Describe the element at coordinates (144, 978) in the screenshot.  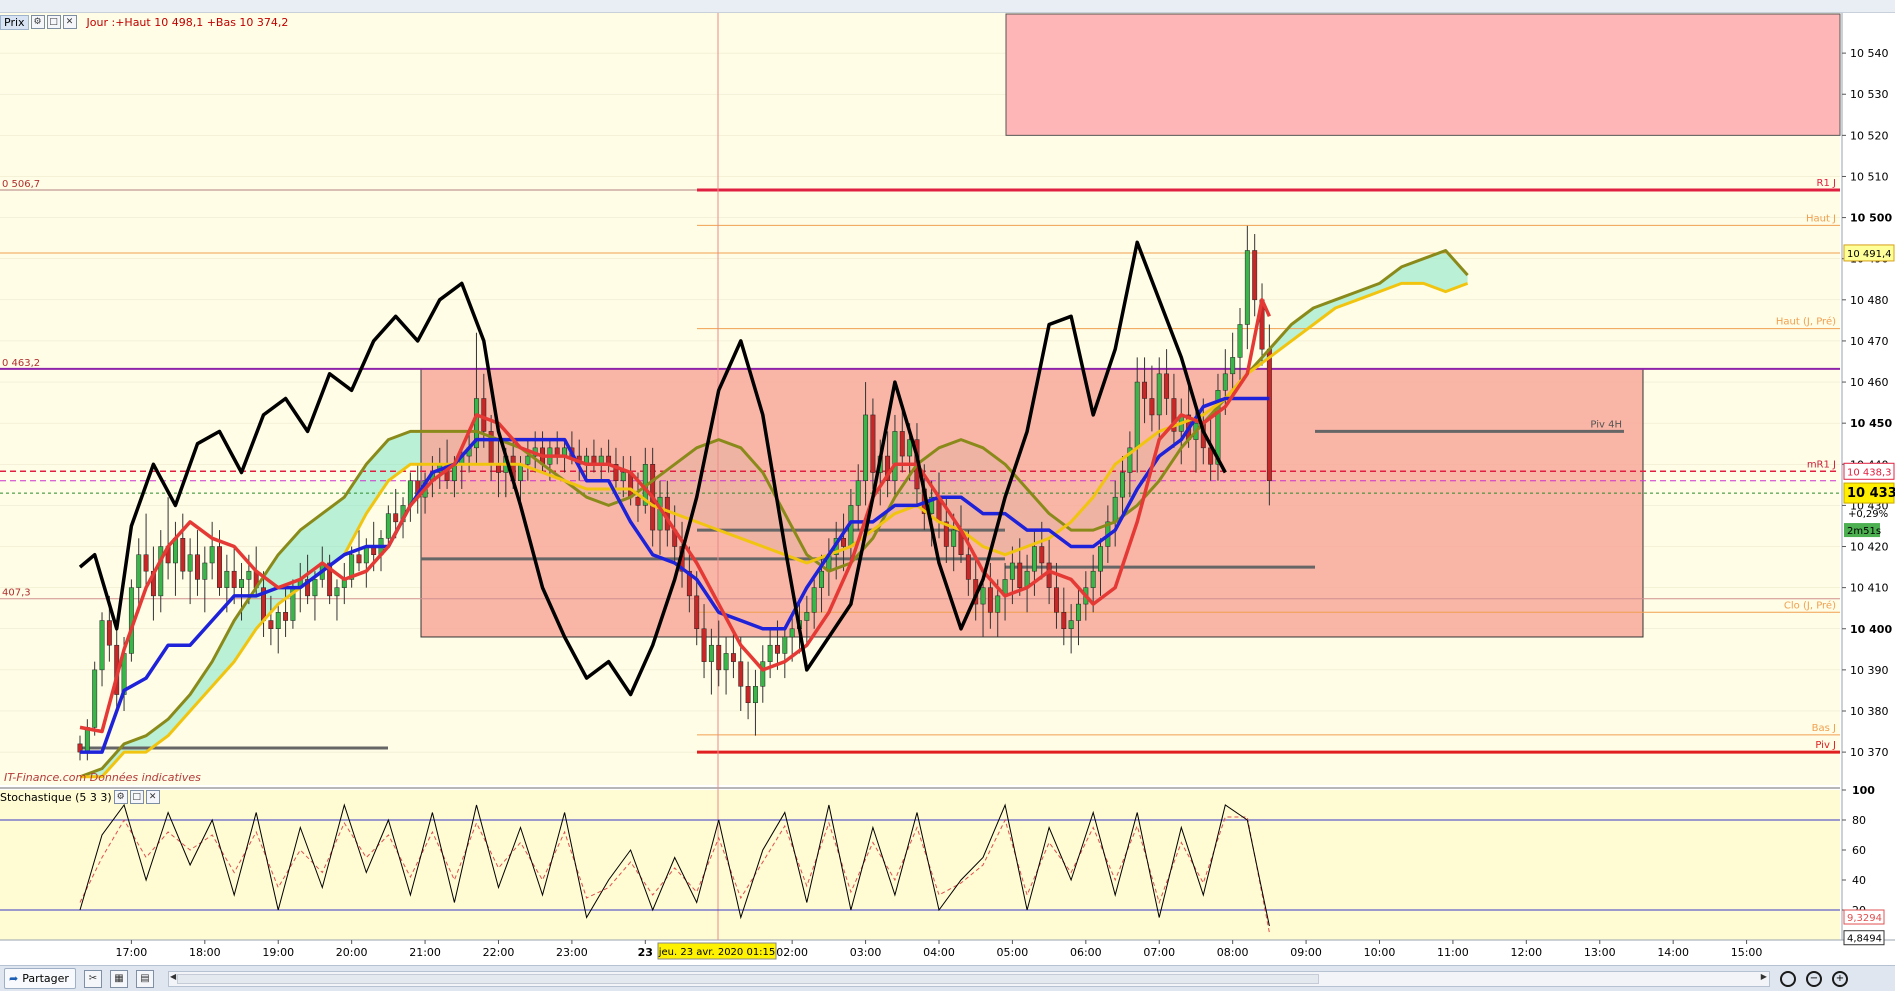
I see `chart-icon: ▤` at that location.